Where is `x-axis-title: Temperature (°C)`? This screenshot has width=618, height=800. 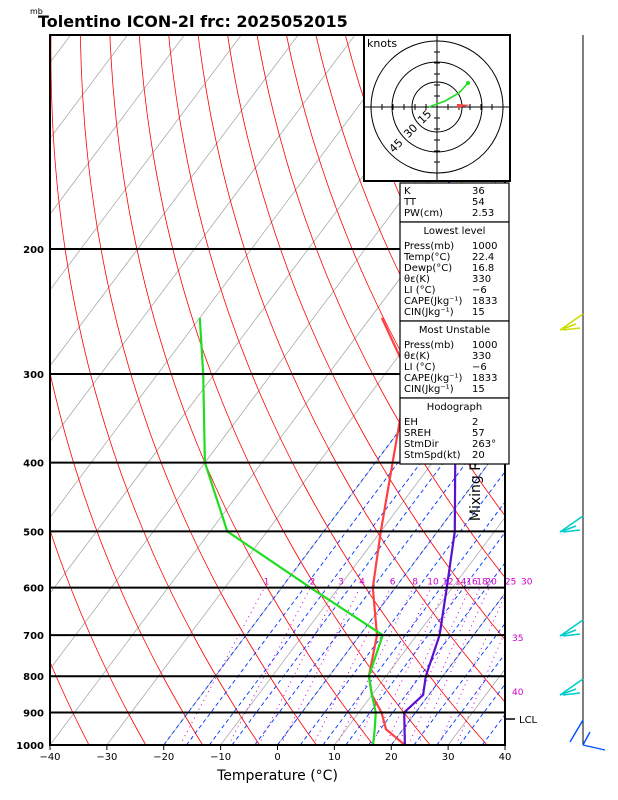 x-axis-title: Temperature (°C) is located at coordinates (277, 776).